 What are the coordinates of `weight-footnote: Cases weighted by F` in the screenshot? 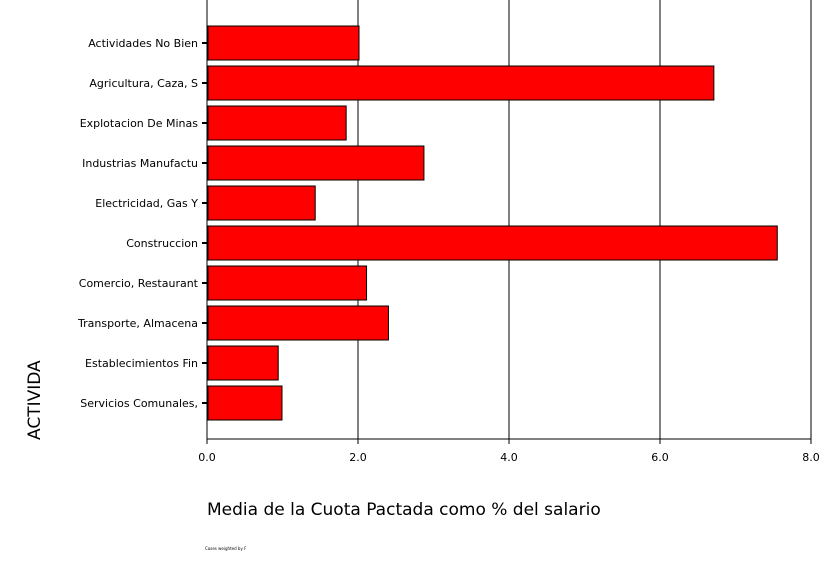 It's located at (226, 548).